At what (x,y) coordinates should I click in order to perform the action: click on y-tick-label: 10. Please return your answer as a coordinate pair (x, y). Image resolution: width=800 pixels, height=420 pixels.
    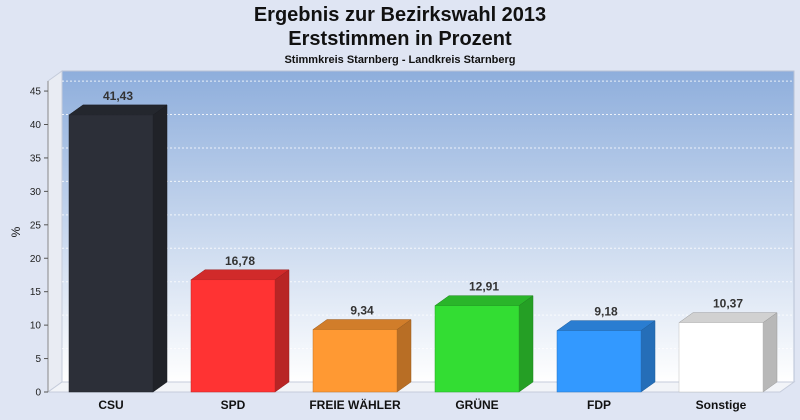
    Looking at the image, I should click on (36, 326).